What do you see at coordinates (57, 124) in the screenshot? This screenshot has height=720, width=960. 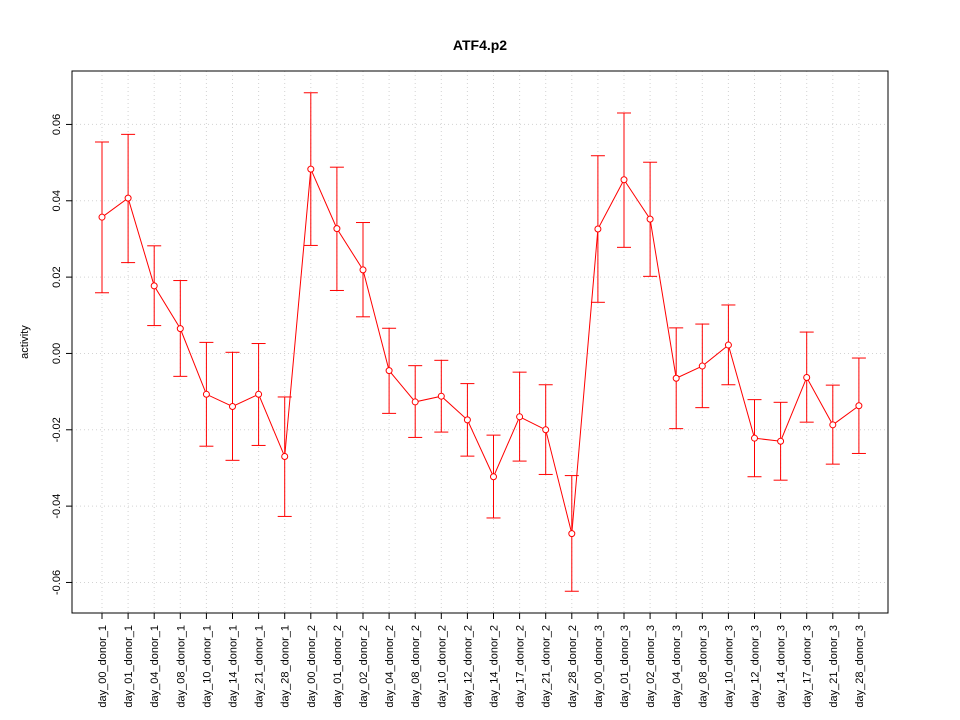 I see `y-tick-label: 0.06` at bounding box center [57, 124].